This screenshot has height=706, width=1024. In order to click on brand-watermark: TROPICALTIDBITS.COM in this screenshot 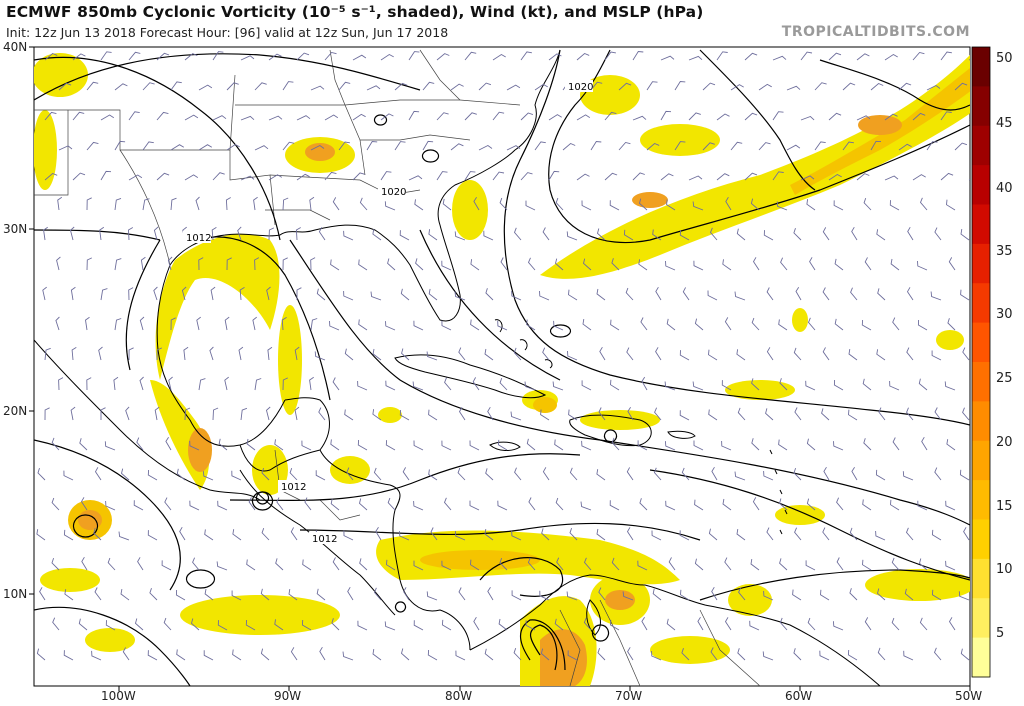, I will do `click(875, 32)`.